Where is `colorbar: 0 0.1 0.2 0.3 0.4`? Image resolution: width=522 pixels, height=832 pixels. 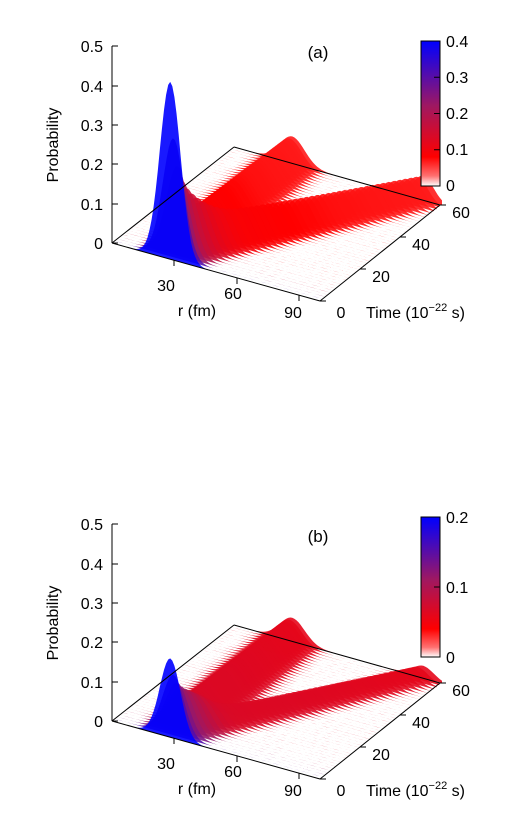
colorbar: 0 0.1 0.2 0.3 0.4 is located at coordinates (444, 114).